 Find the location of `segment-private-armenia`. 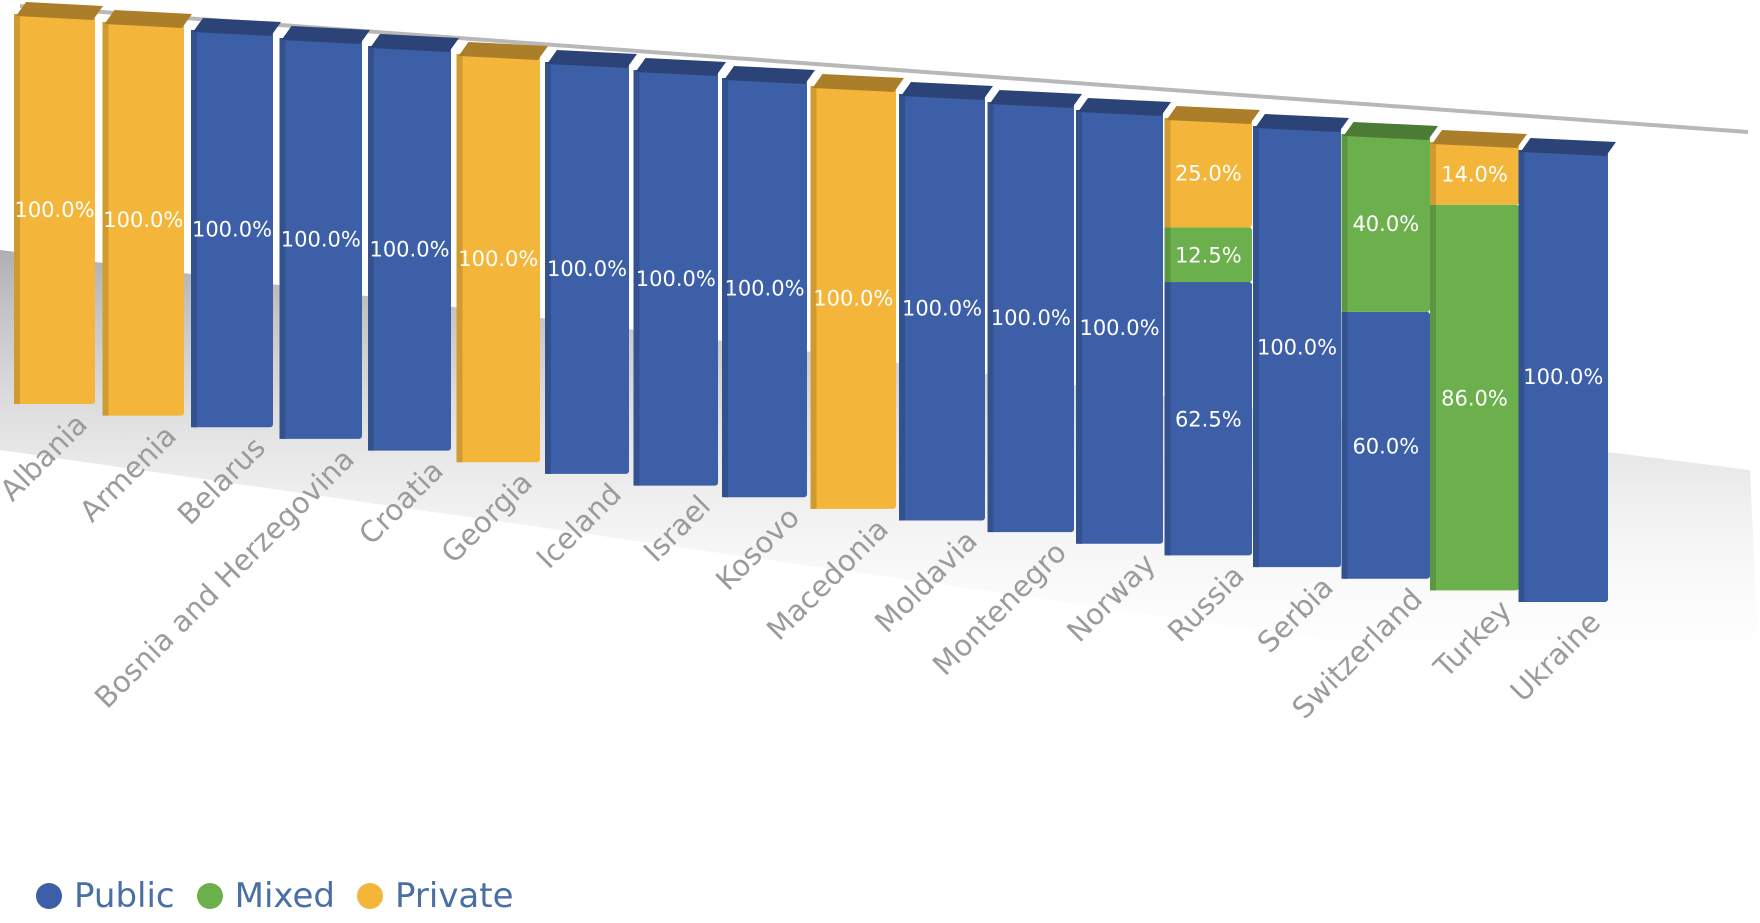

segment-private-armenia is located at coordinates (143, 219).